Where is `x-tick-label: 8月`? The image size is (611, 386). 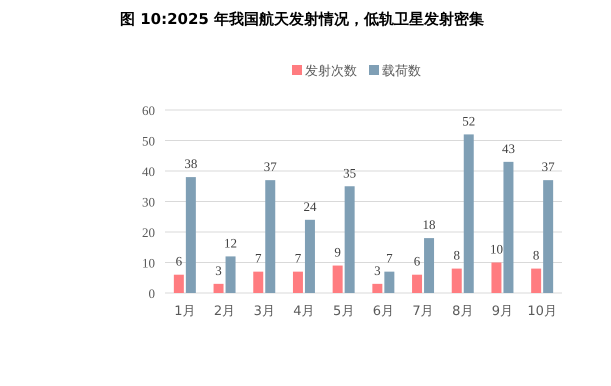 x-tick-label: 8月 is located at coordinates (463, 311).